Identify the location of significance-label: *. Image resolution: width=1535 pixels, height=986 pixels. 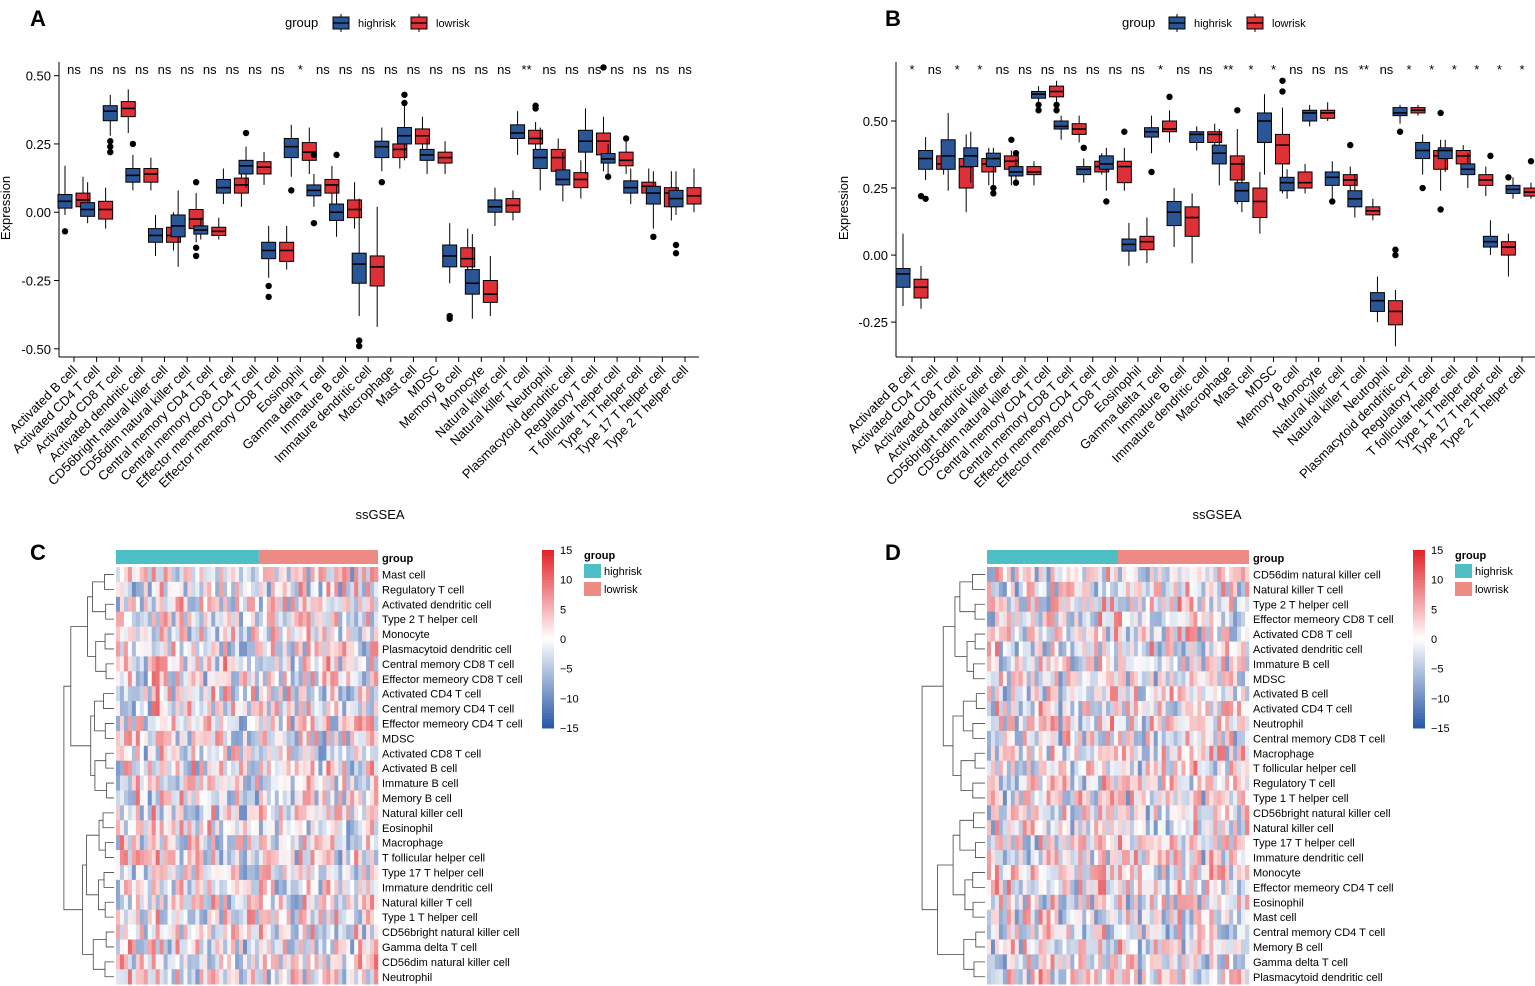
(1431, 69).